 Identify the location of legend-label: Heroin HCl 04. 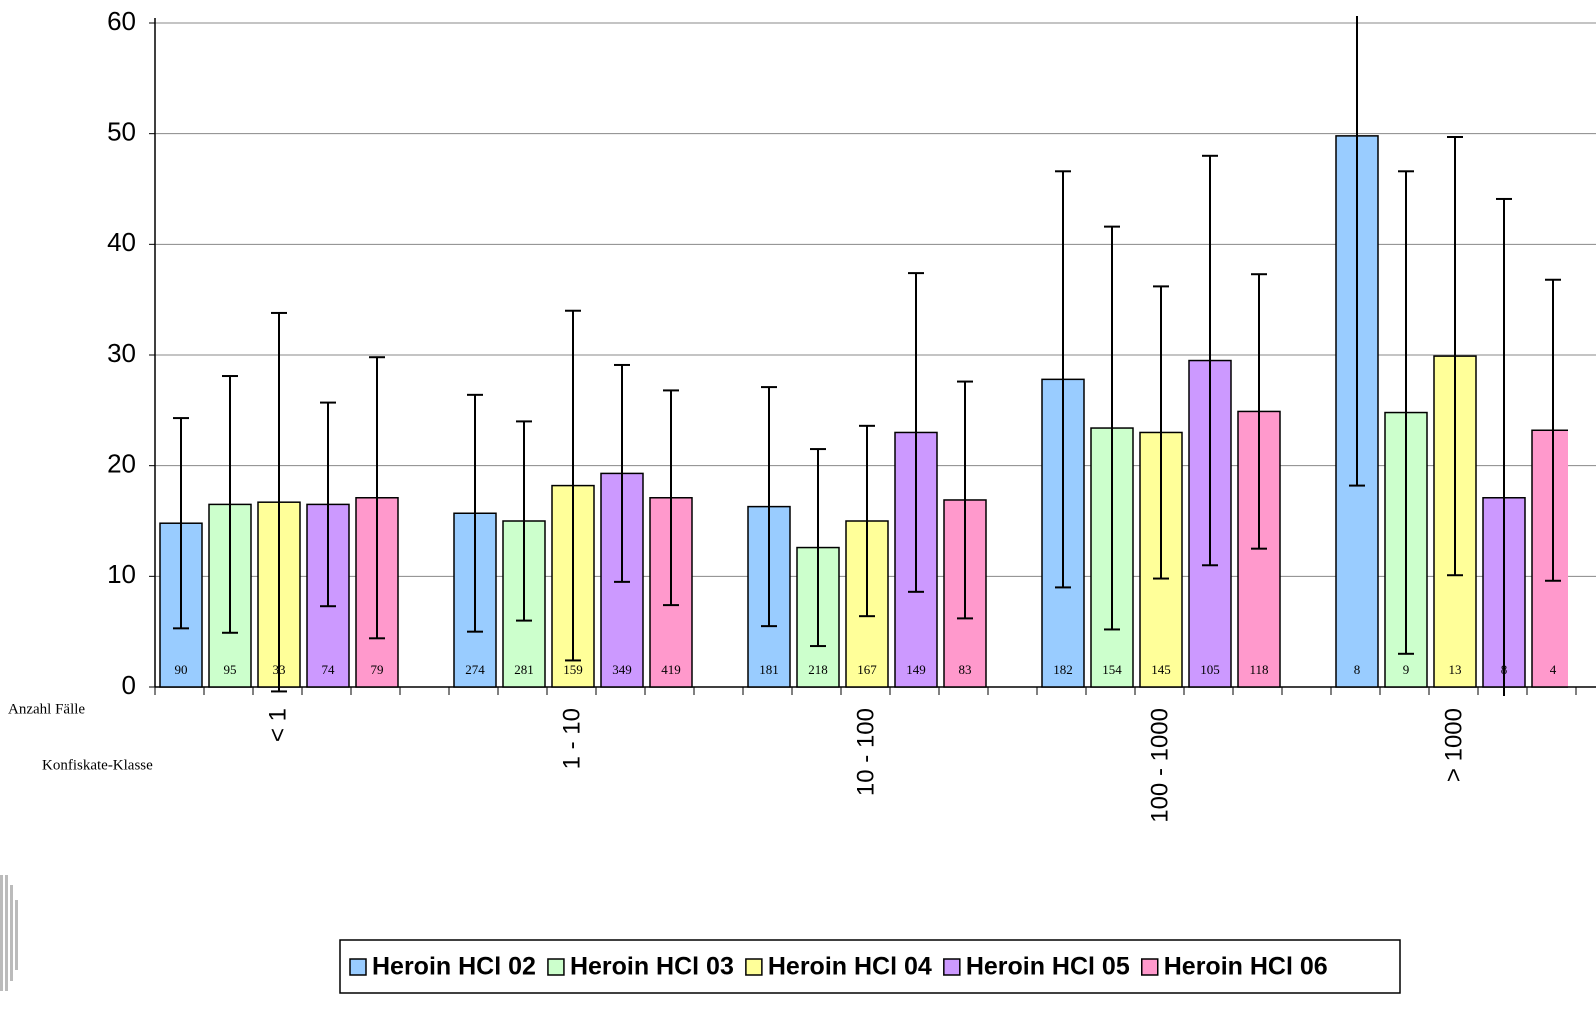
(850, 967).